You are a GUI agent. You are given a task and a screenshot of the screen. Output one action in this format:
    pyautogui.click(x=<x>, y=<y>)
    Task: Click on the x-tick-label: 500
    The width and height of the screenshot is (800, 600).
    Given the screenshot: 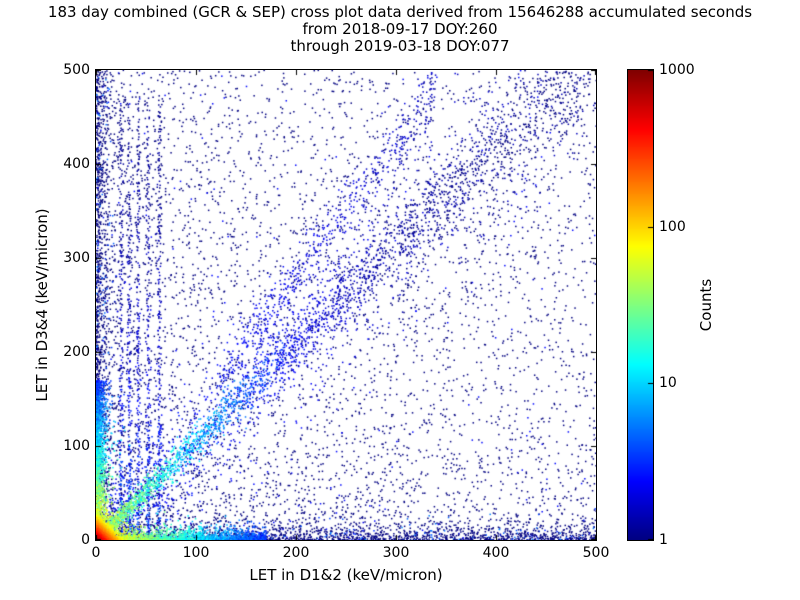 What is the action you would take?
    pyautogui.click(x=596, y=553)
    